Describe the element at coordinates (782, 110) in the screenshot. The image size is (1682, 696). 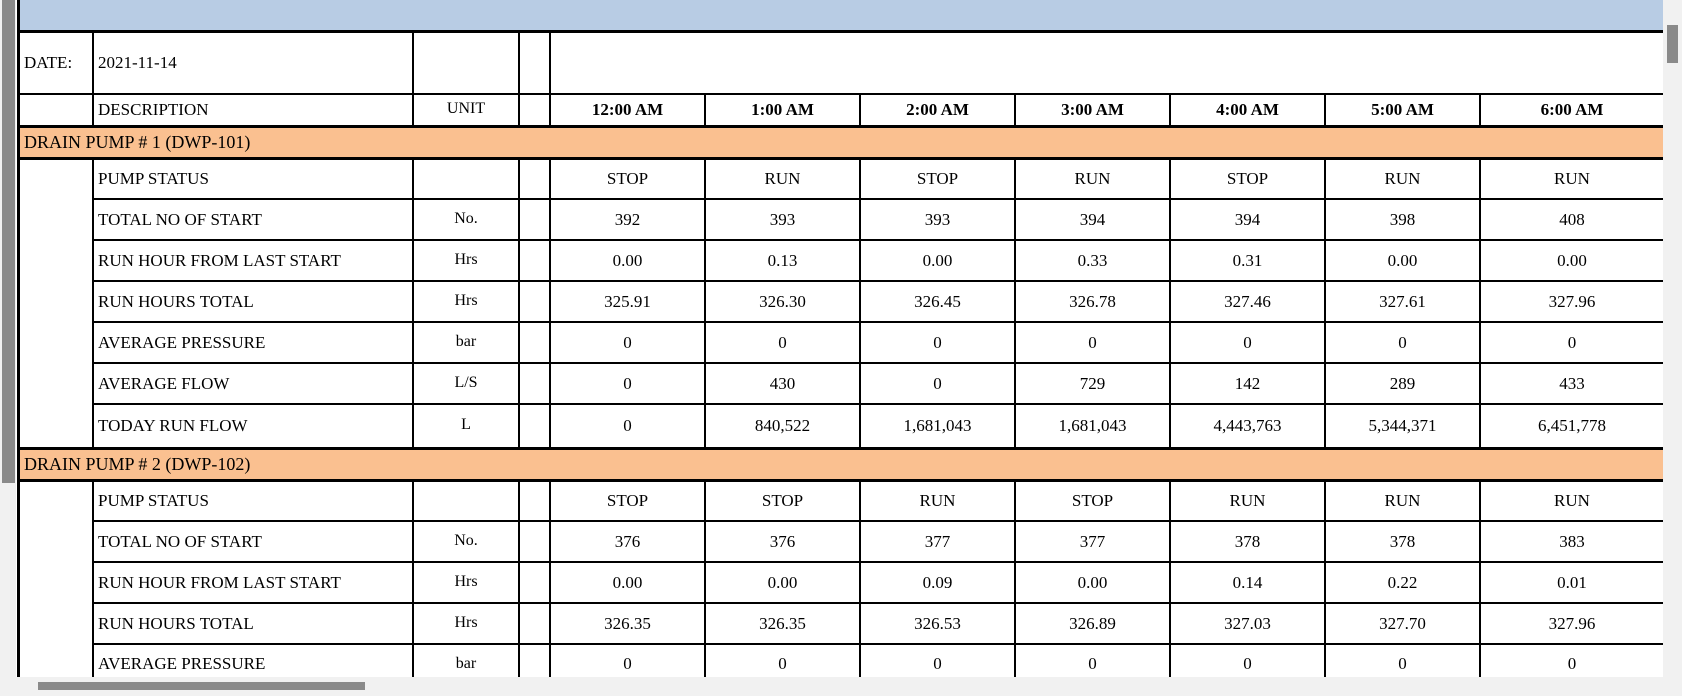
I see `time-column-header: 1:00 AM` at that location.